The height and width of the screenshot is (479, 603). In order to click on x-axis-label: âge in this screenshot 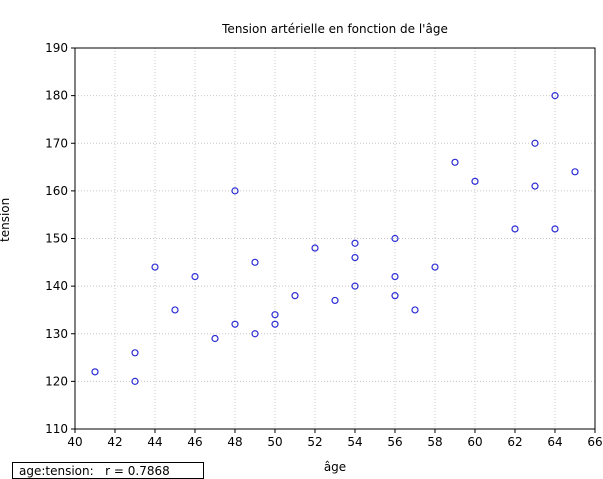, I will do `click(335, 467)`.